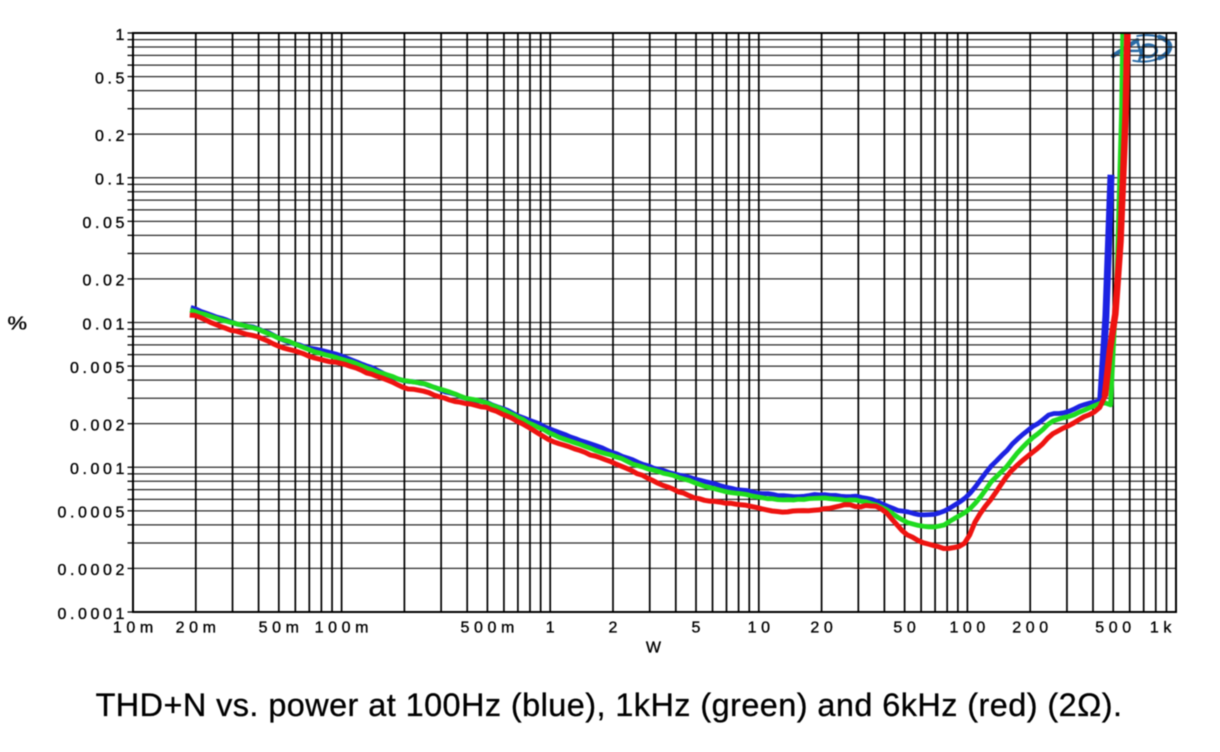  What do you see at coordinates (99, 426) in the screenshot?
I see `svg-text: 0.002` at bounding box center [99, 426].